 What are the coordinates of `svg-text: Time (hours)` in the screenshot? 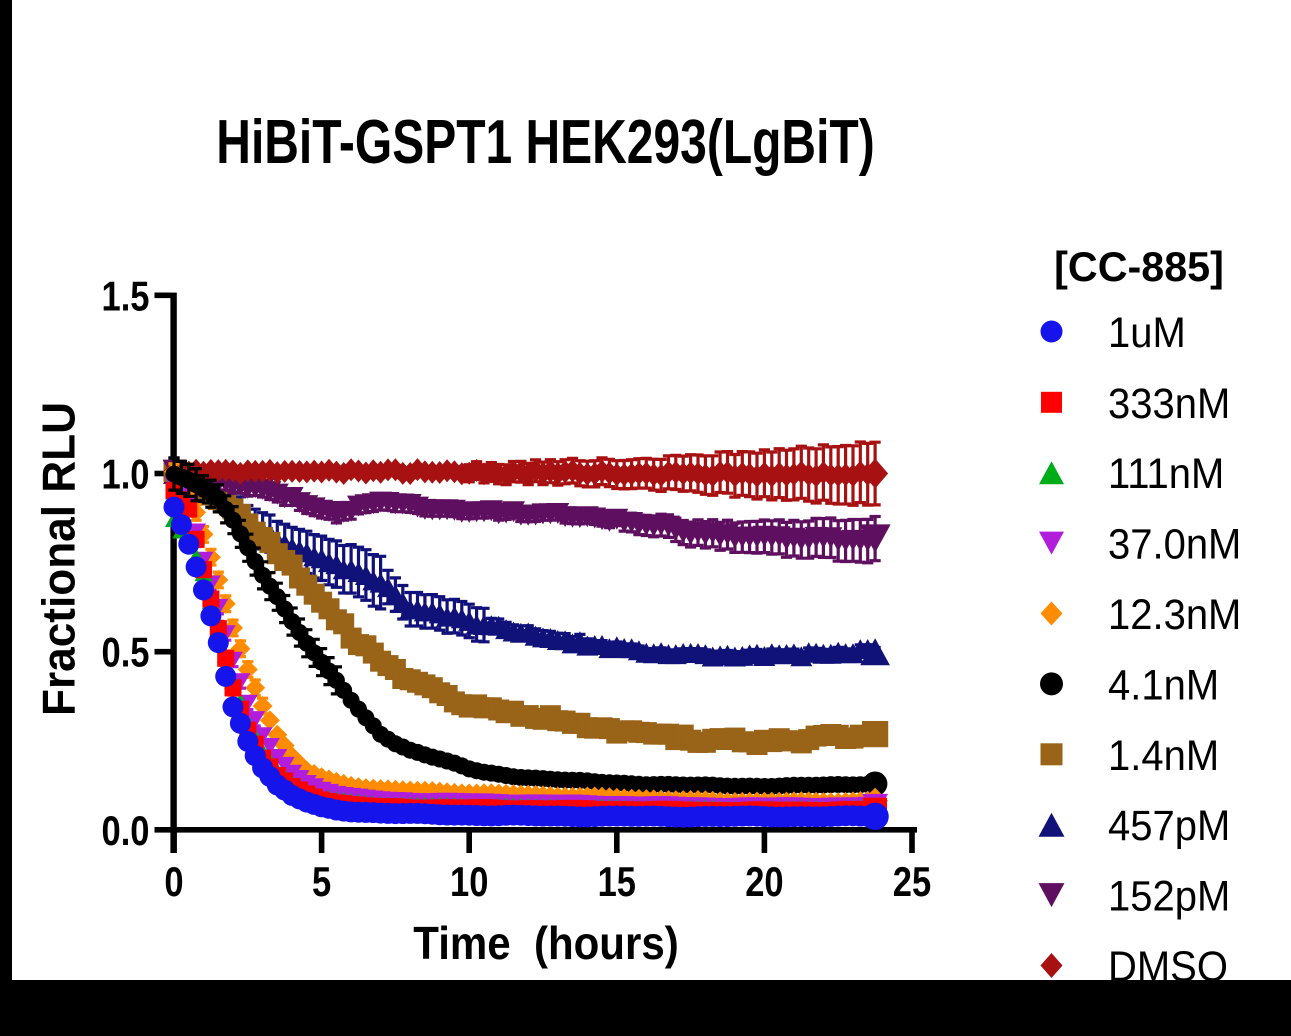 It's located at (545, 943).